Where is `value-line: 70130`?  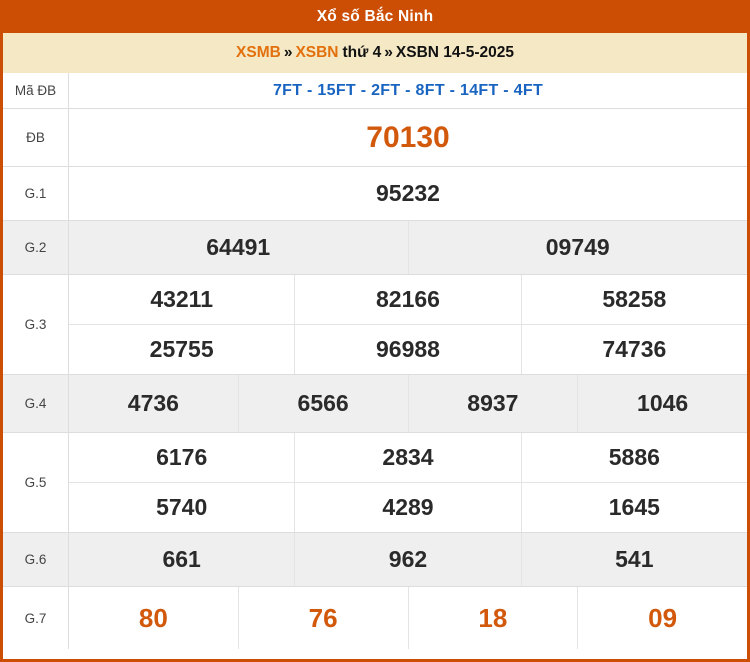 value-line: 70130 is located at coordinates (408, 137).